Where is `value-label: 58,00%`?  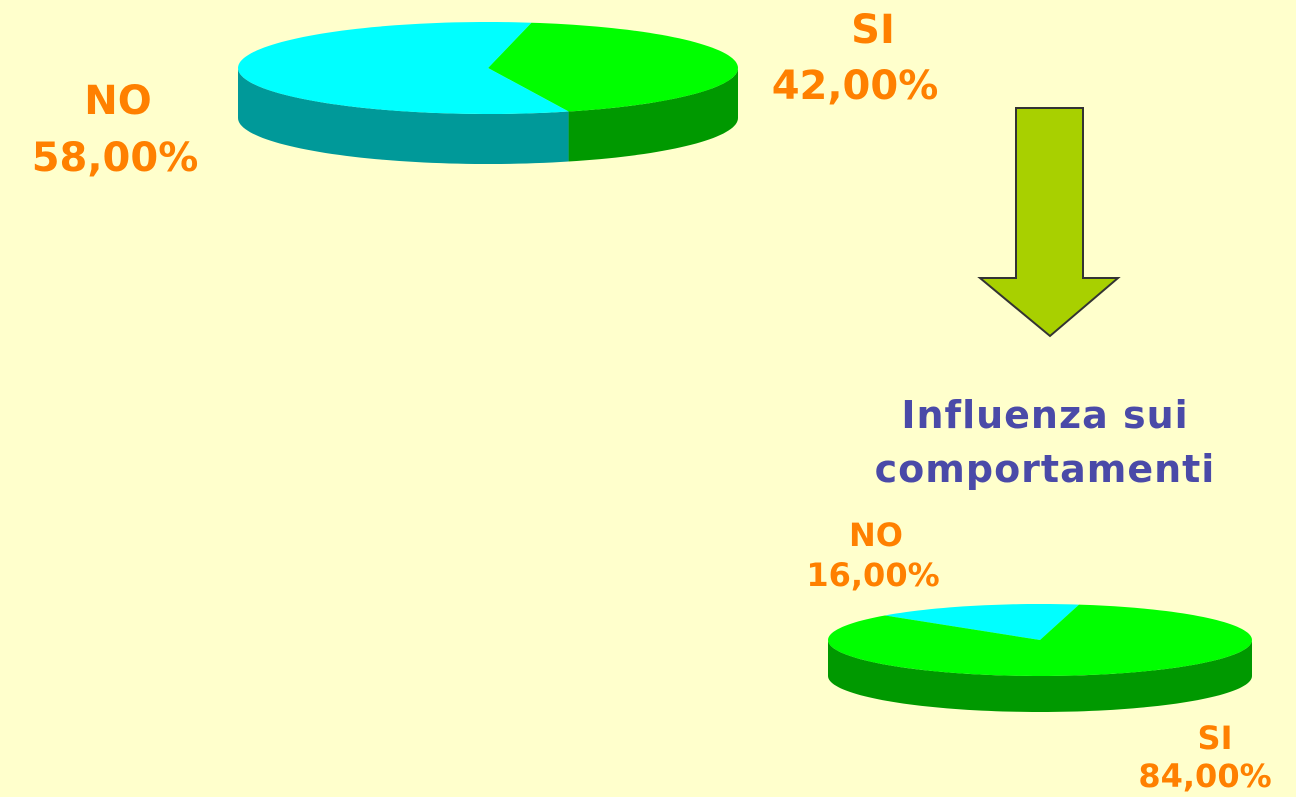
value-label: 58,00% is located at coordinates (115, 158).